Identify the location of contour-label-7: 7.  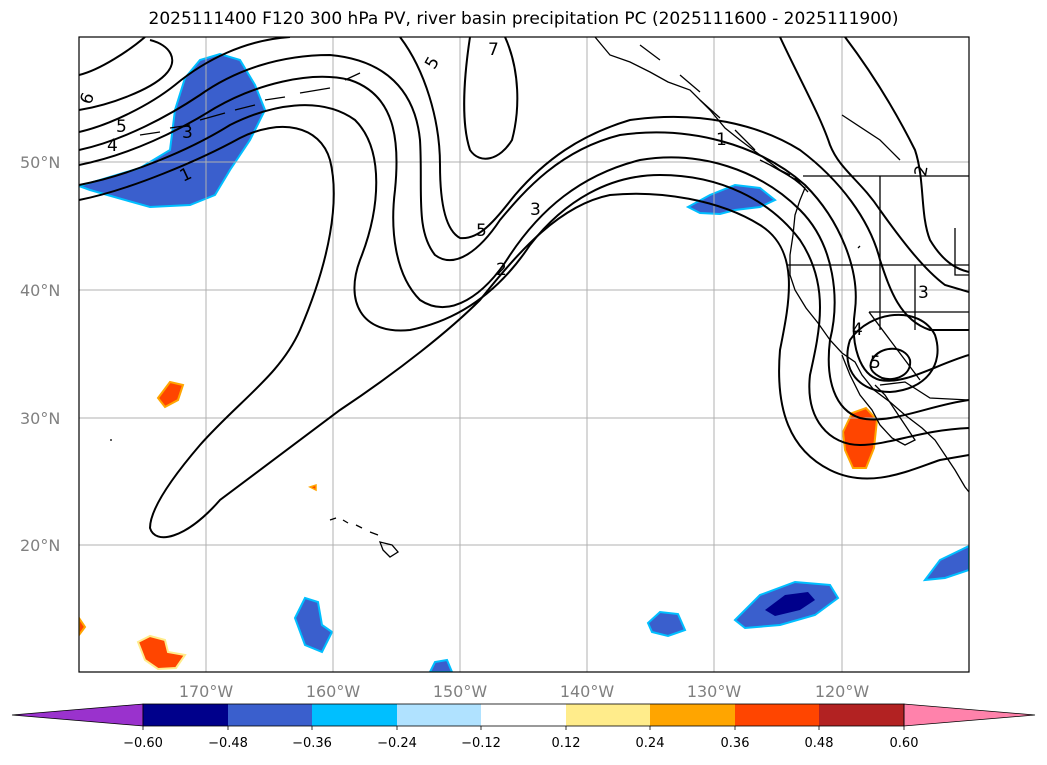
(493, 50).